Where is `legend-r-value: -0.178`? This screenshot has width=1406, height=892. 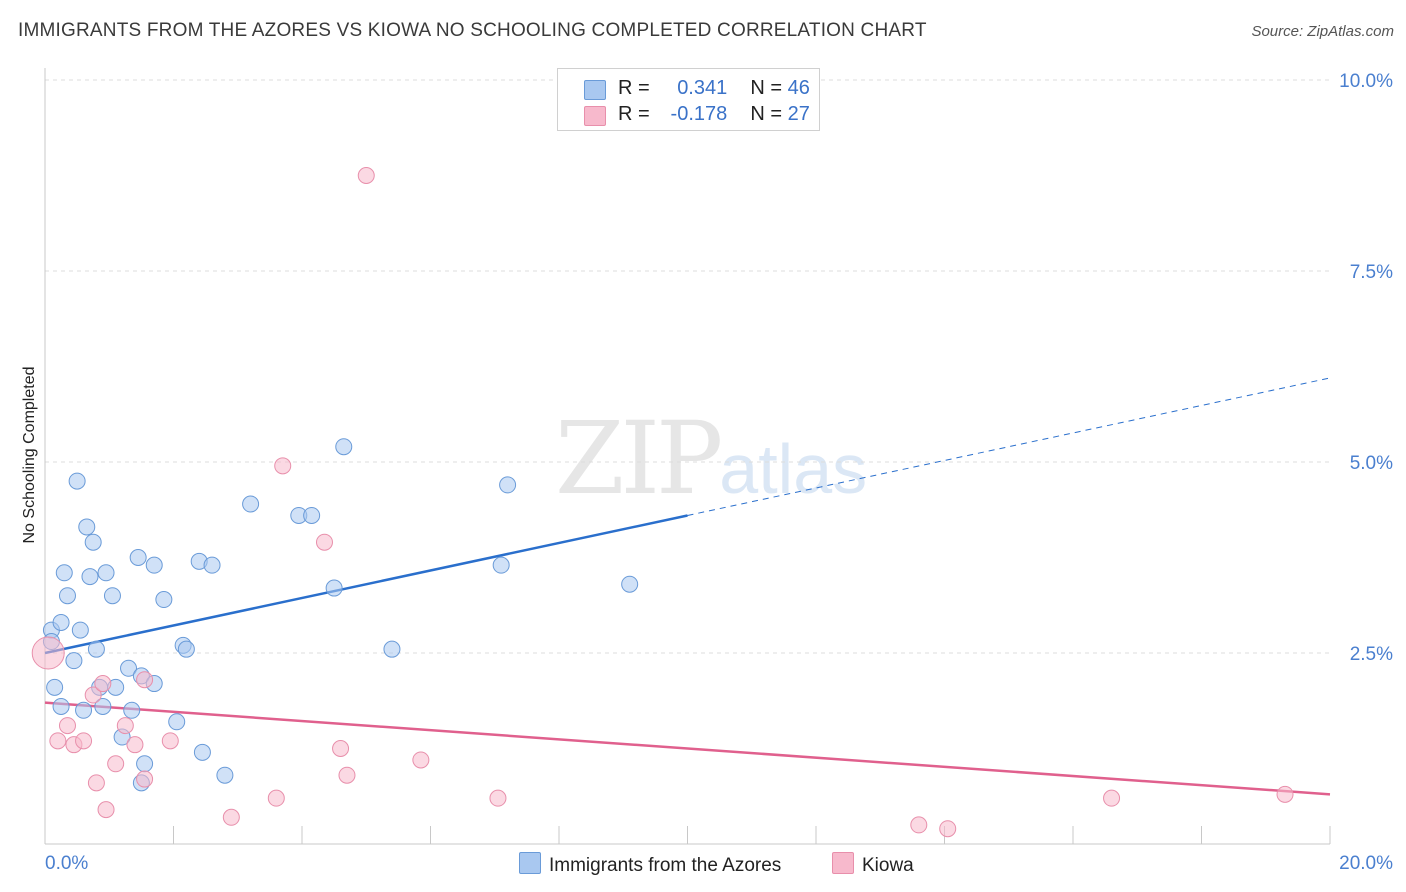
legend-r-value: -0.178 is located at coordinates (699, 114).